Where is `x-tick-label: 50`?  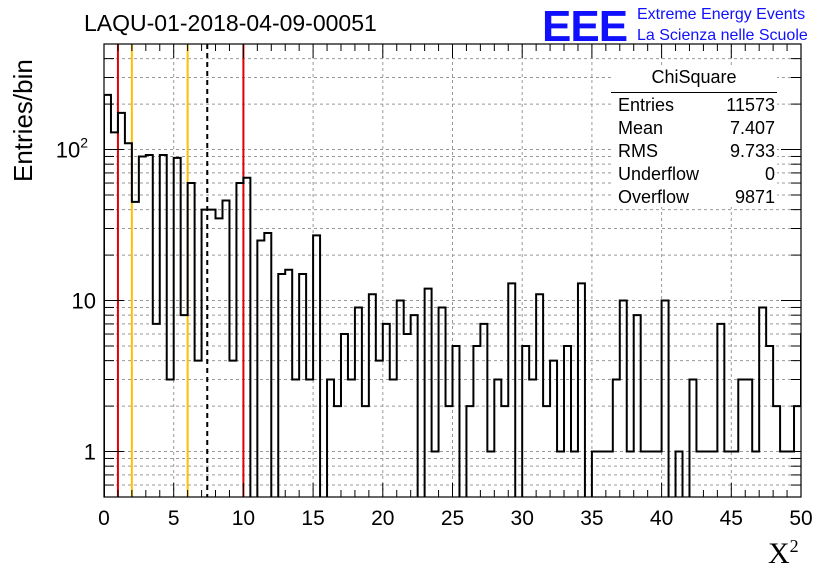 x-tick-label: 50 is located at coordinates (800, 518).